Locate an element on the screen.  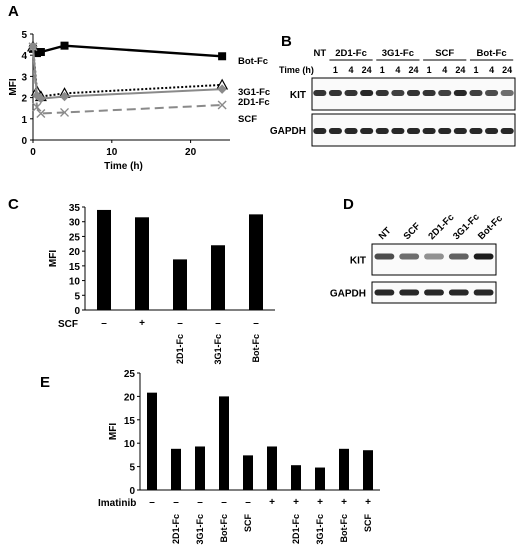
row-label: SCF is located at coordinates (68, 324).